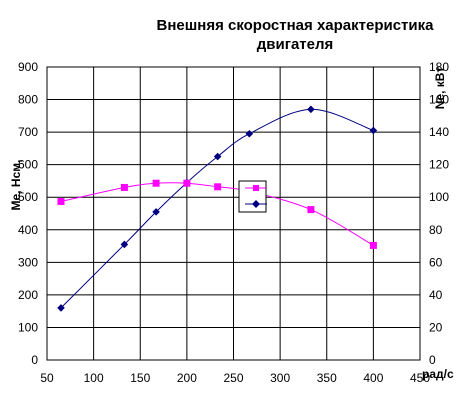  Describe the element at coordinates (436, 262) in the screenshot. I see `y-right-tick-label: 60` at that location.